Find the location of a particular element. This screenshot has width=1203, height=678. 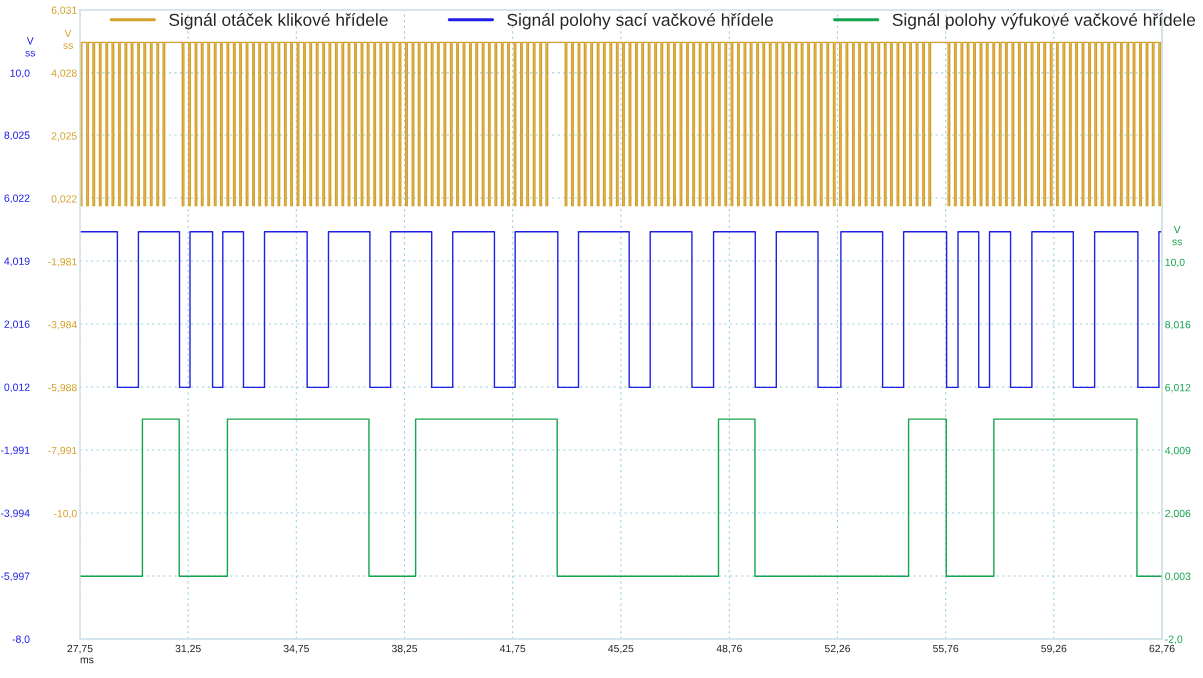

y2-tick-label: 4,028 is located at coordinates (64, 73).